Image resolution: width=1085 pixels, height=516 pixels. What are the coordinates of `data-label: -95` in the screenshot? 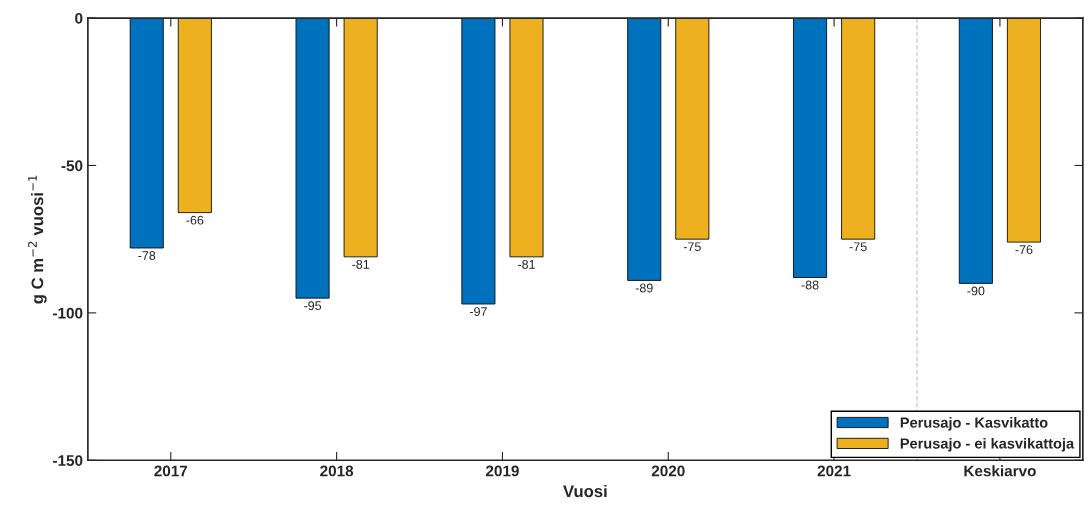 It's located at (313, 306).